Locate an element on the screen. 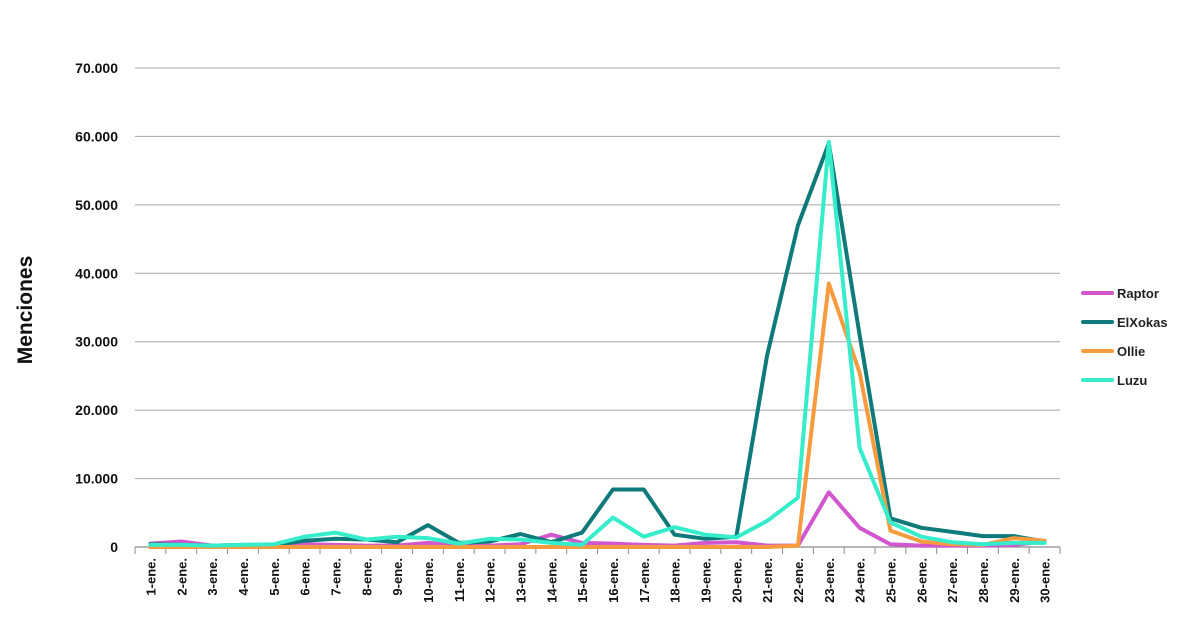  y-tick-label: 50.000 is located at coordinates (96, 205).